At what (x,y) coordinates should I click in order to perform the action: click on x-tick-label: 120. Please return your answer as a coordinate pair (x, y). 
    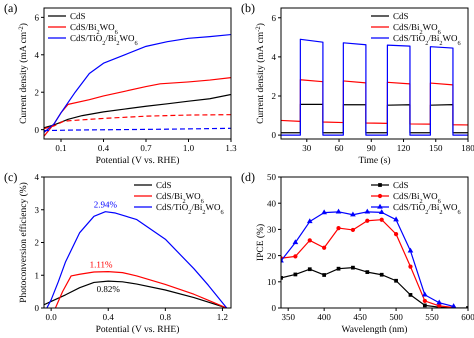
    Looking at the image, I should click on (403, 148).